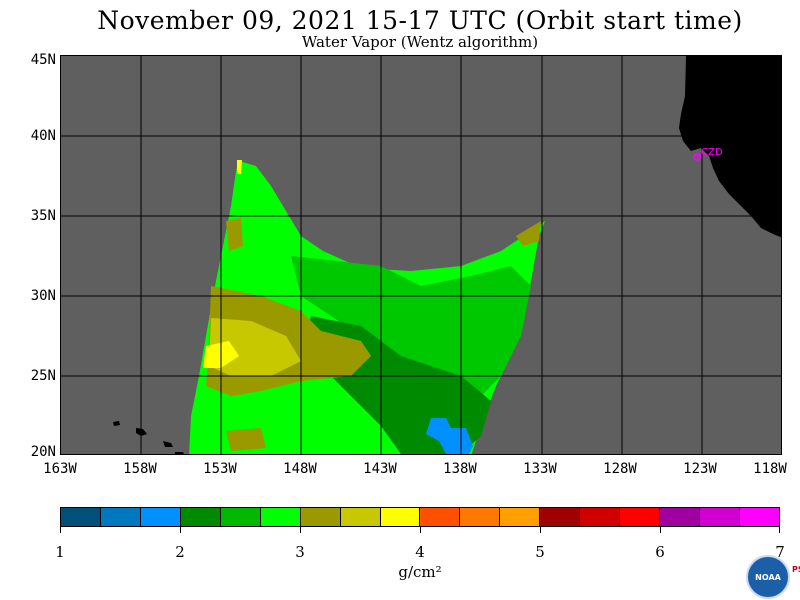 The image size is (800, 600). What do you see at coordinates (700, 469) in the screenshot?
I see `longitude-label: 123W` at bounding box center [700, 469].